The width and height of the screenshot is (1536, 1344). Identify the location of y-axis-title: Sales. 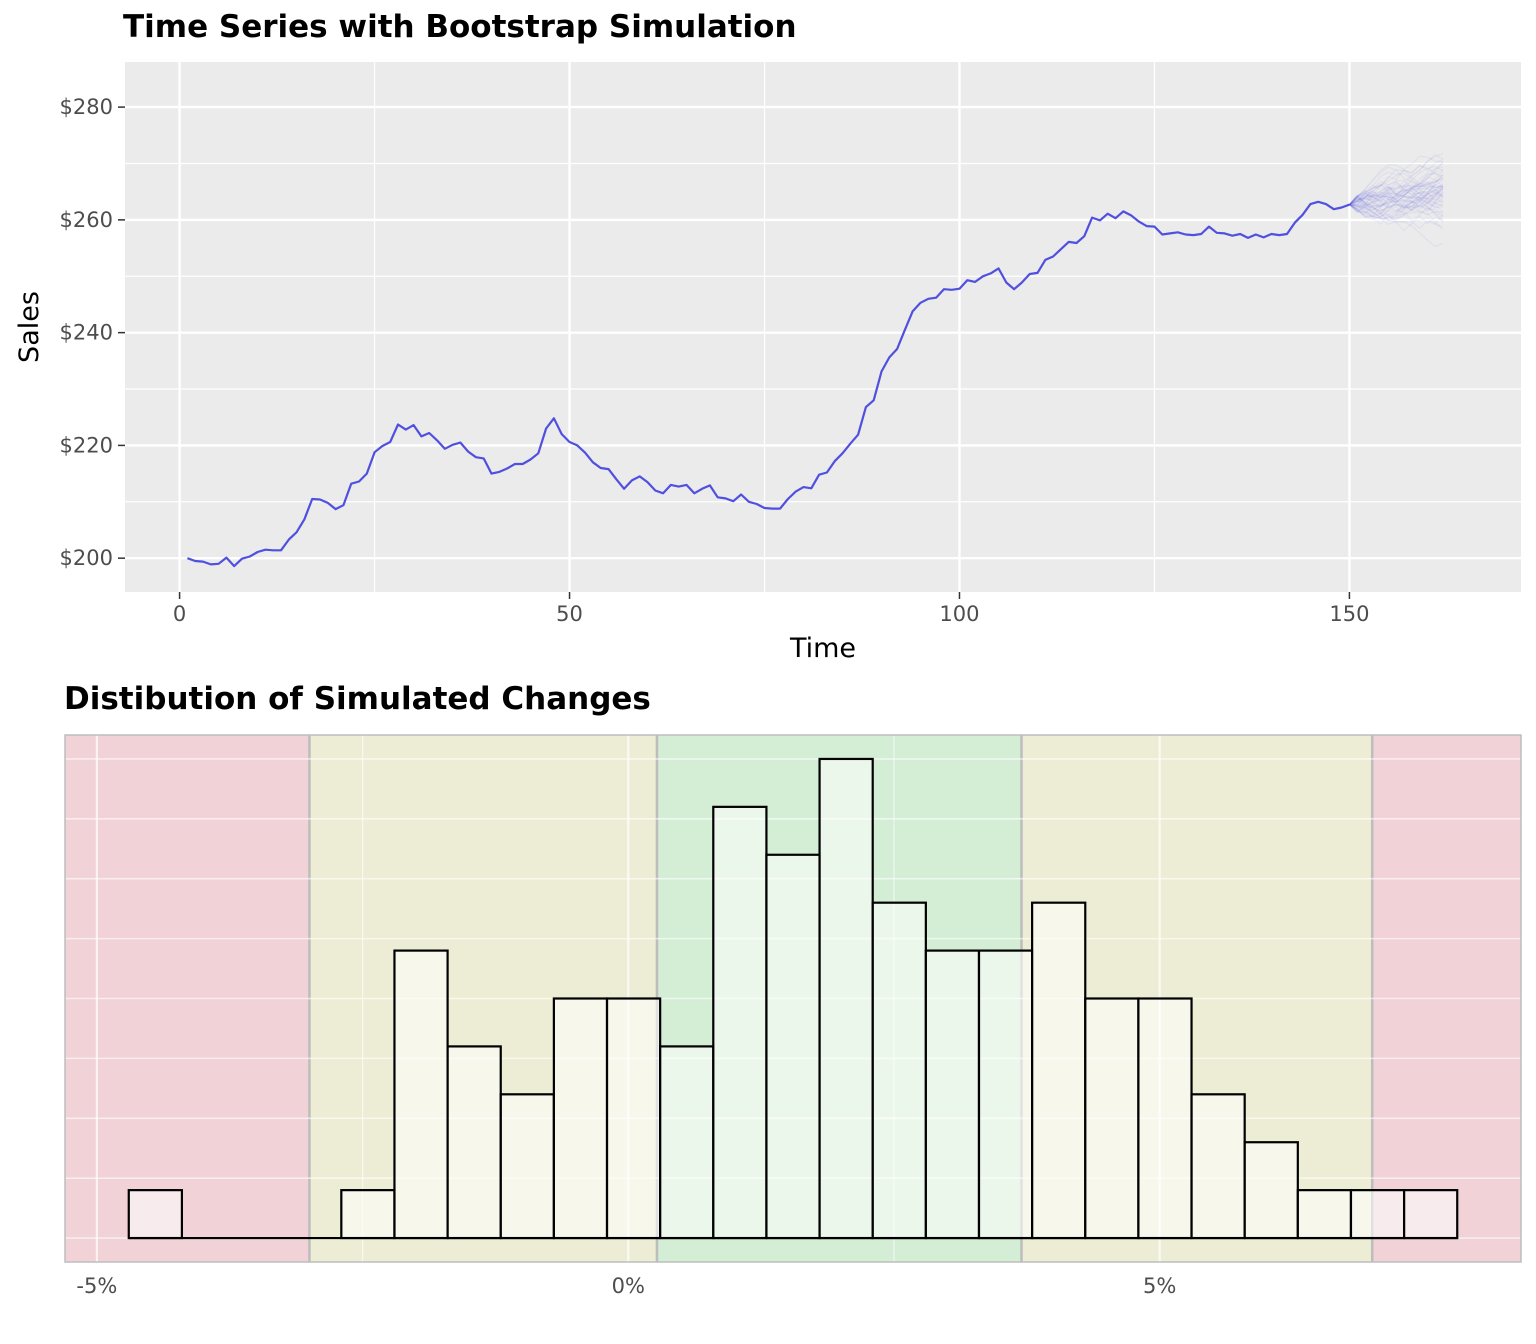
(29, 327).